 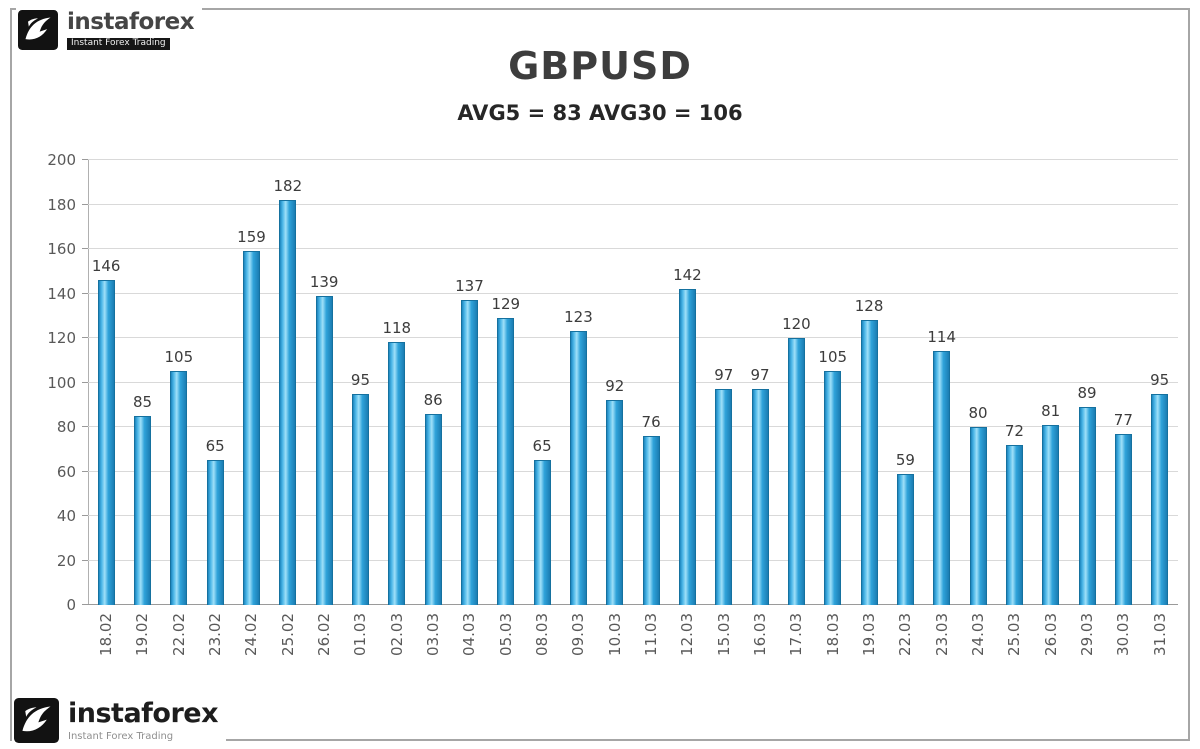 What do you see at coordinates (106, 266) in the screenshot?
I see `bar-value-label: 146` at bounding box center [106, 266].